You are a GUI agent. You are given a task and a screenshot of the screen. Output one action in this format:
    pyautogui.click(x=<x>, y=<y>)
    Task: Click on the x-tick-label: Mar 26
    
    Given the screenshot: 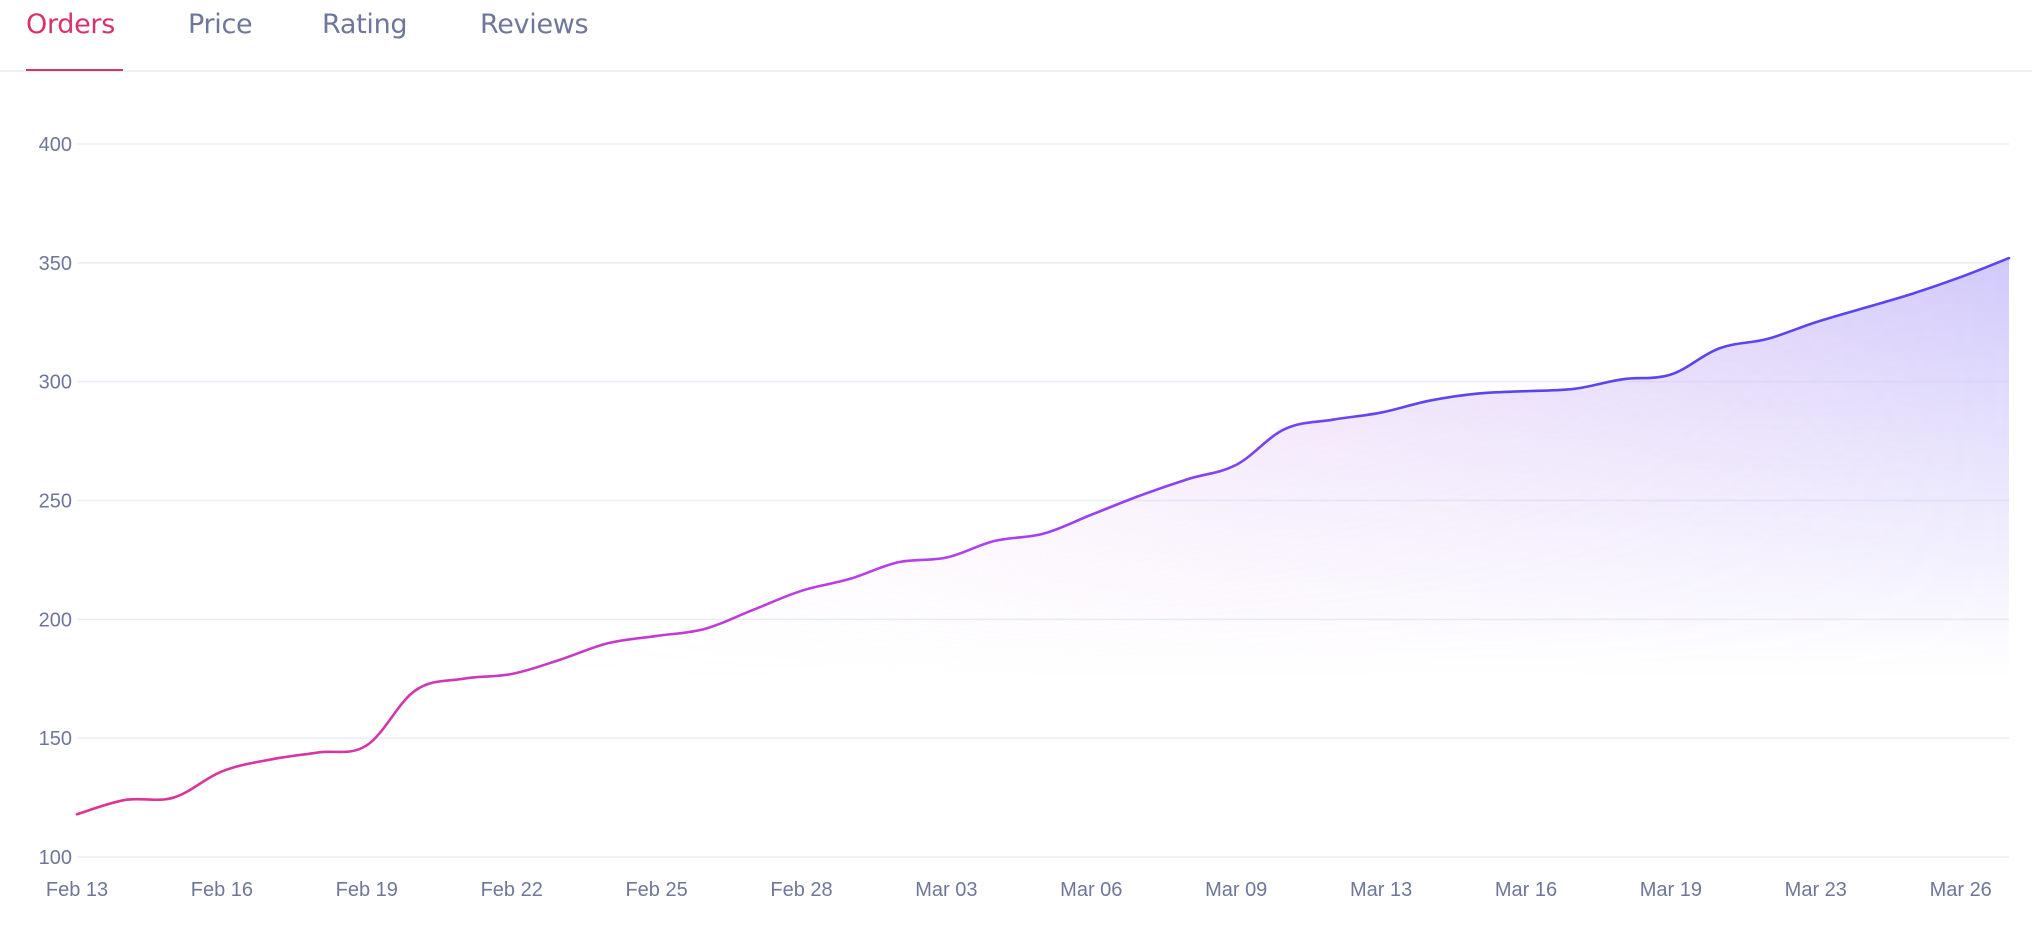 What is the action you would take?
    pyautogui.click(x=1961, y=890)
    